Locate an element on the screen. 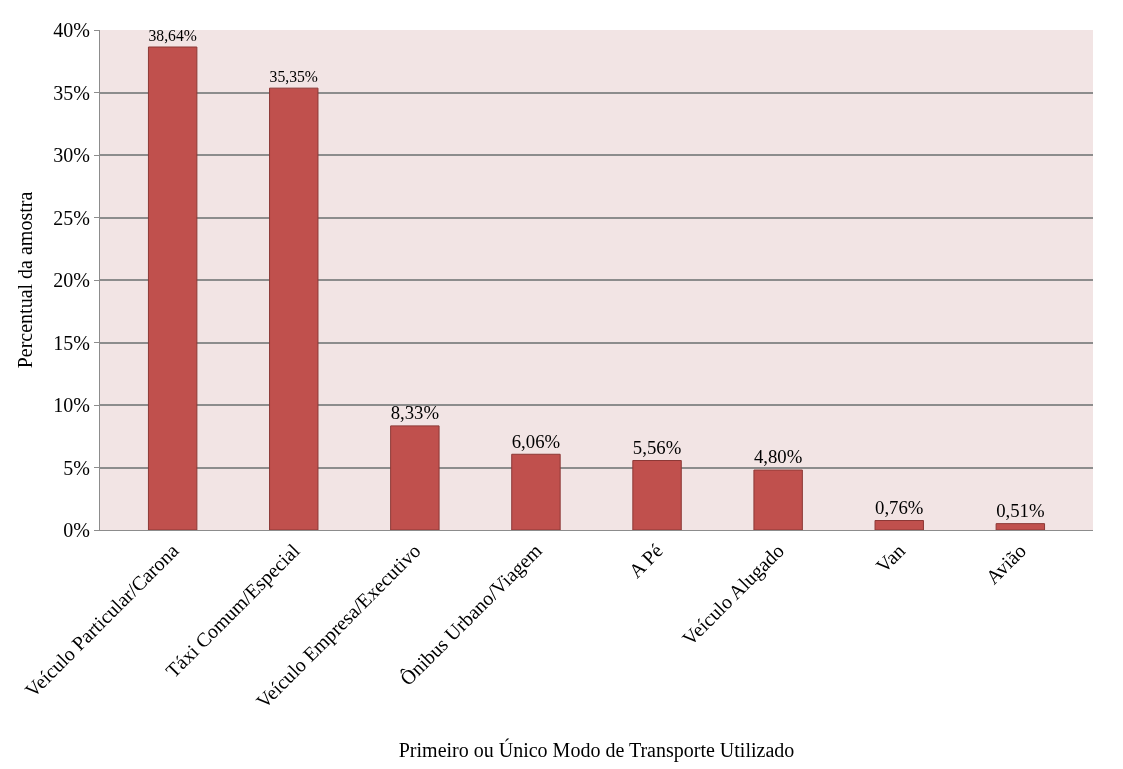 This screenshot has width=1123, height=769. y-tick-label: 0% is located at coordinates (76, 530).